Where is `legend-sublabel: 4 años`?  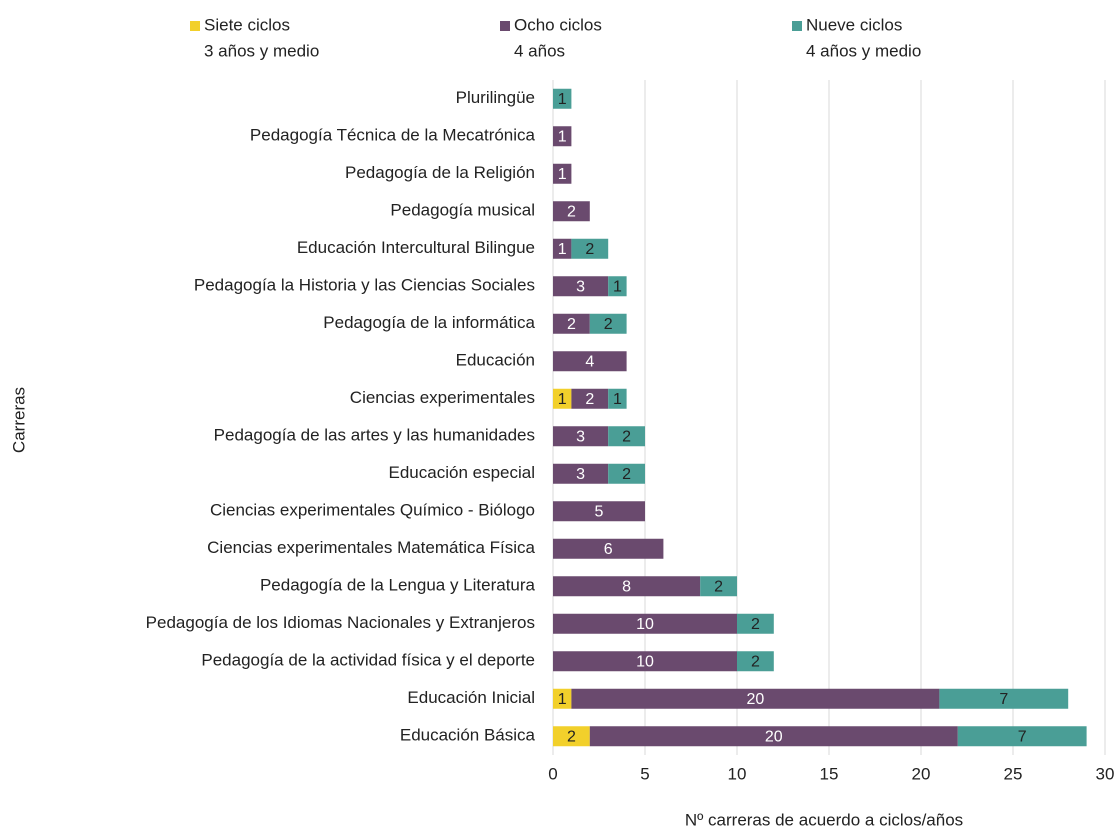
legend-sublabel: 4 años is located at coordinates (539, 50).